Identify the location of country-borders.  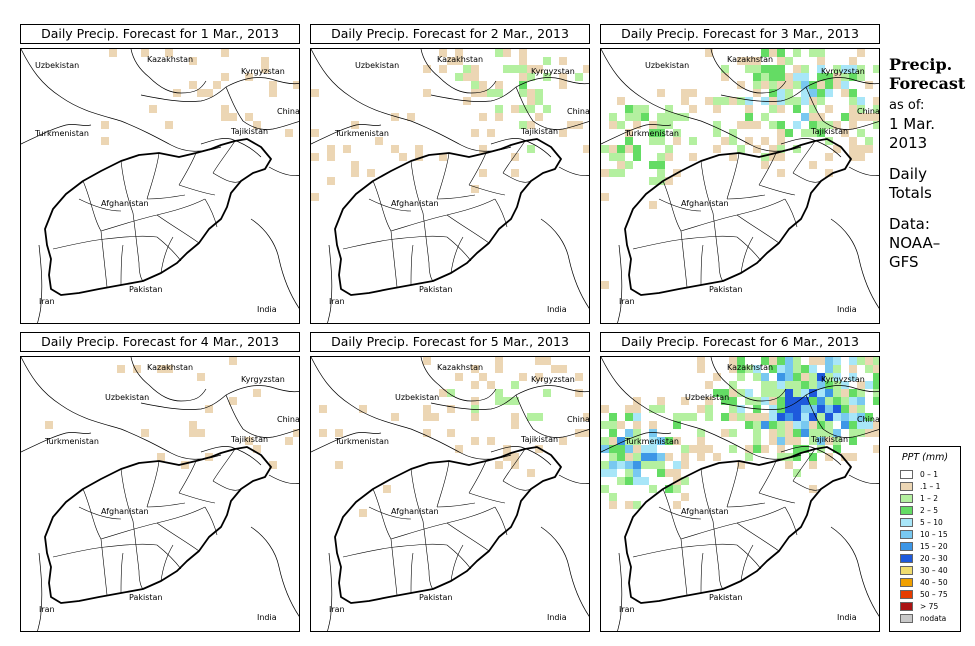
(450, 186).